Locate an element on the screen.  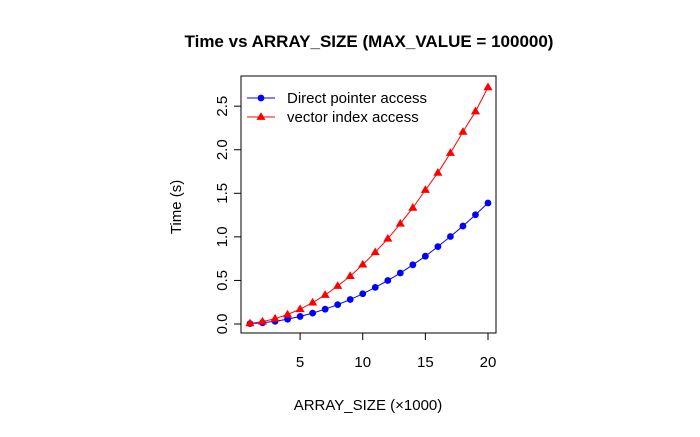
x-tick-label: 10 is located at coordinates (362, 362).